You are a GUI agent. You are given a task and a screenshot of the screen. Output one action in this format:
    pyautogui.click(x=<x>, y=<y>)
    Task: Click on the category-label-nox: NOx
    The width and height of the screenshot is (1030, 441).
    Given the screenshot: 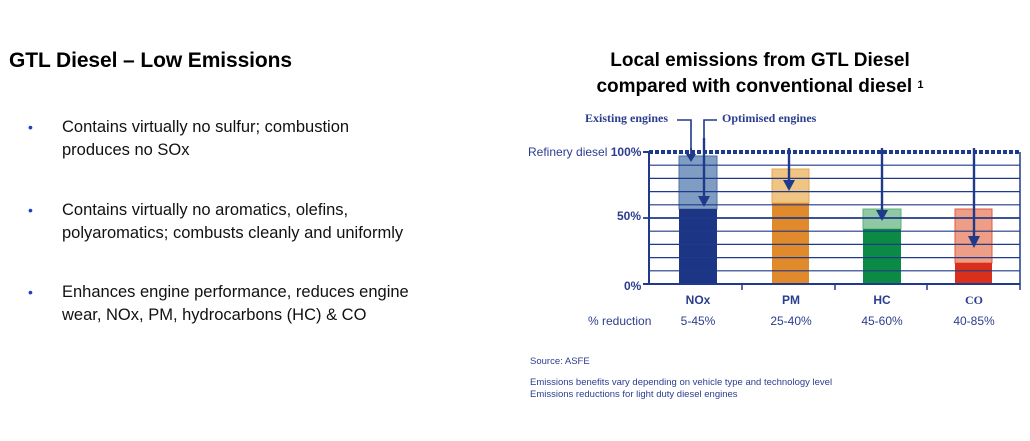 What is the action you would take?
    pyautogui.click(x=698, y=300)
    